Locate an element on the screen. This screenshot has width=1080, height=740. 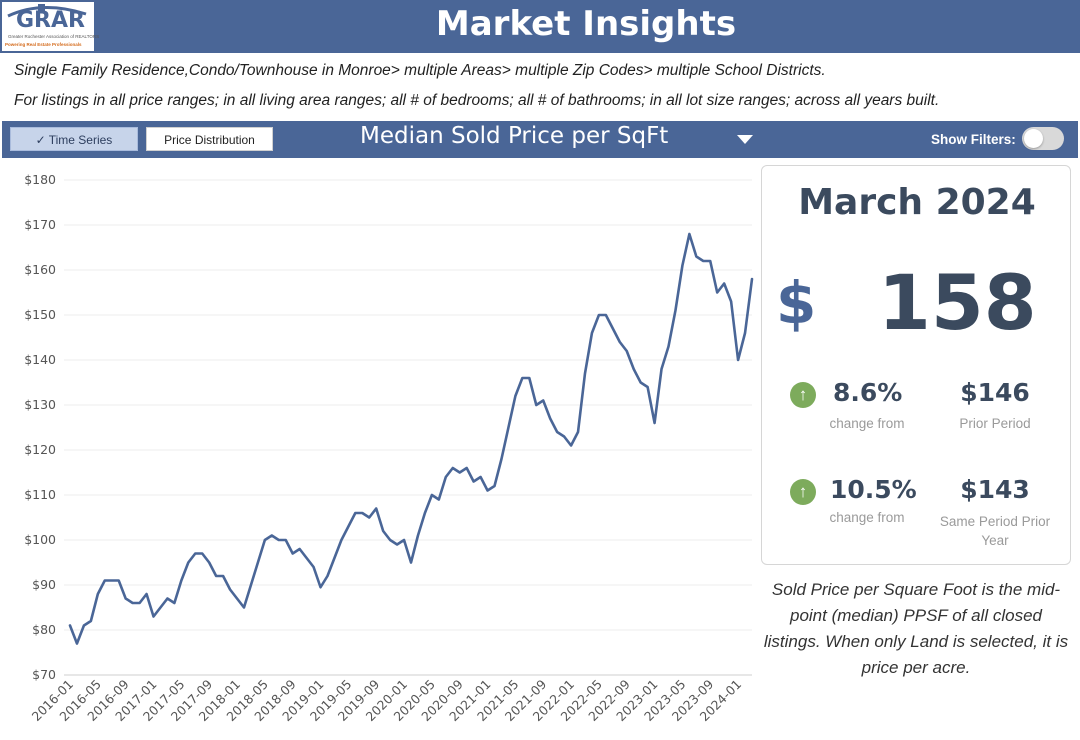
change-prior-year-pct: 10.5% is located at coordinates (873, 489).